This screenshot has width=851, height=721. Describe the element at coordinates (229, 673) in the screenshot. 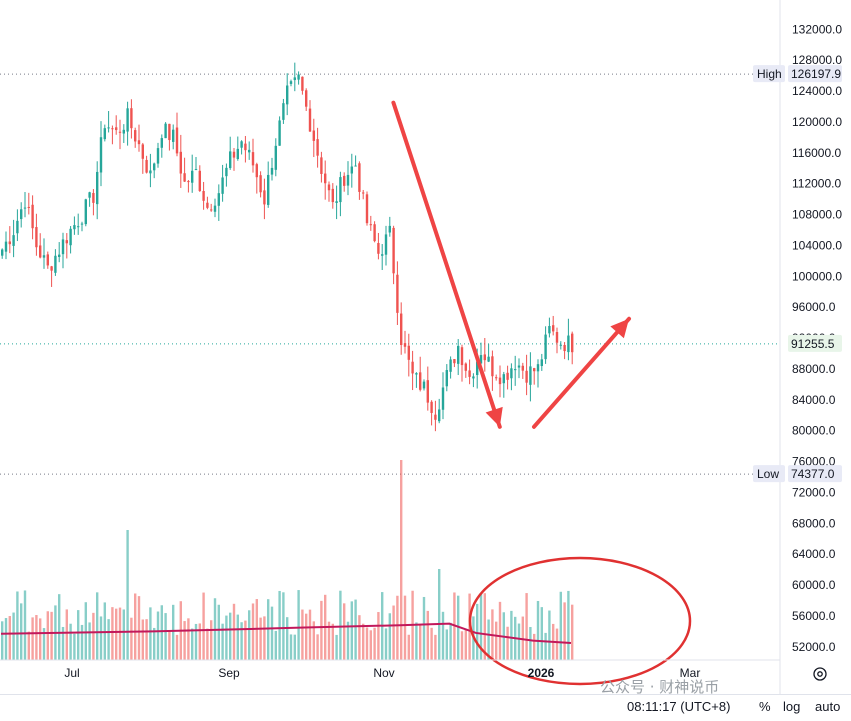

I see `time-tick-label: Sep` at that location.